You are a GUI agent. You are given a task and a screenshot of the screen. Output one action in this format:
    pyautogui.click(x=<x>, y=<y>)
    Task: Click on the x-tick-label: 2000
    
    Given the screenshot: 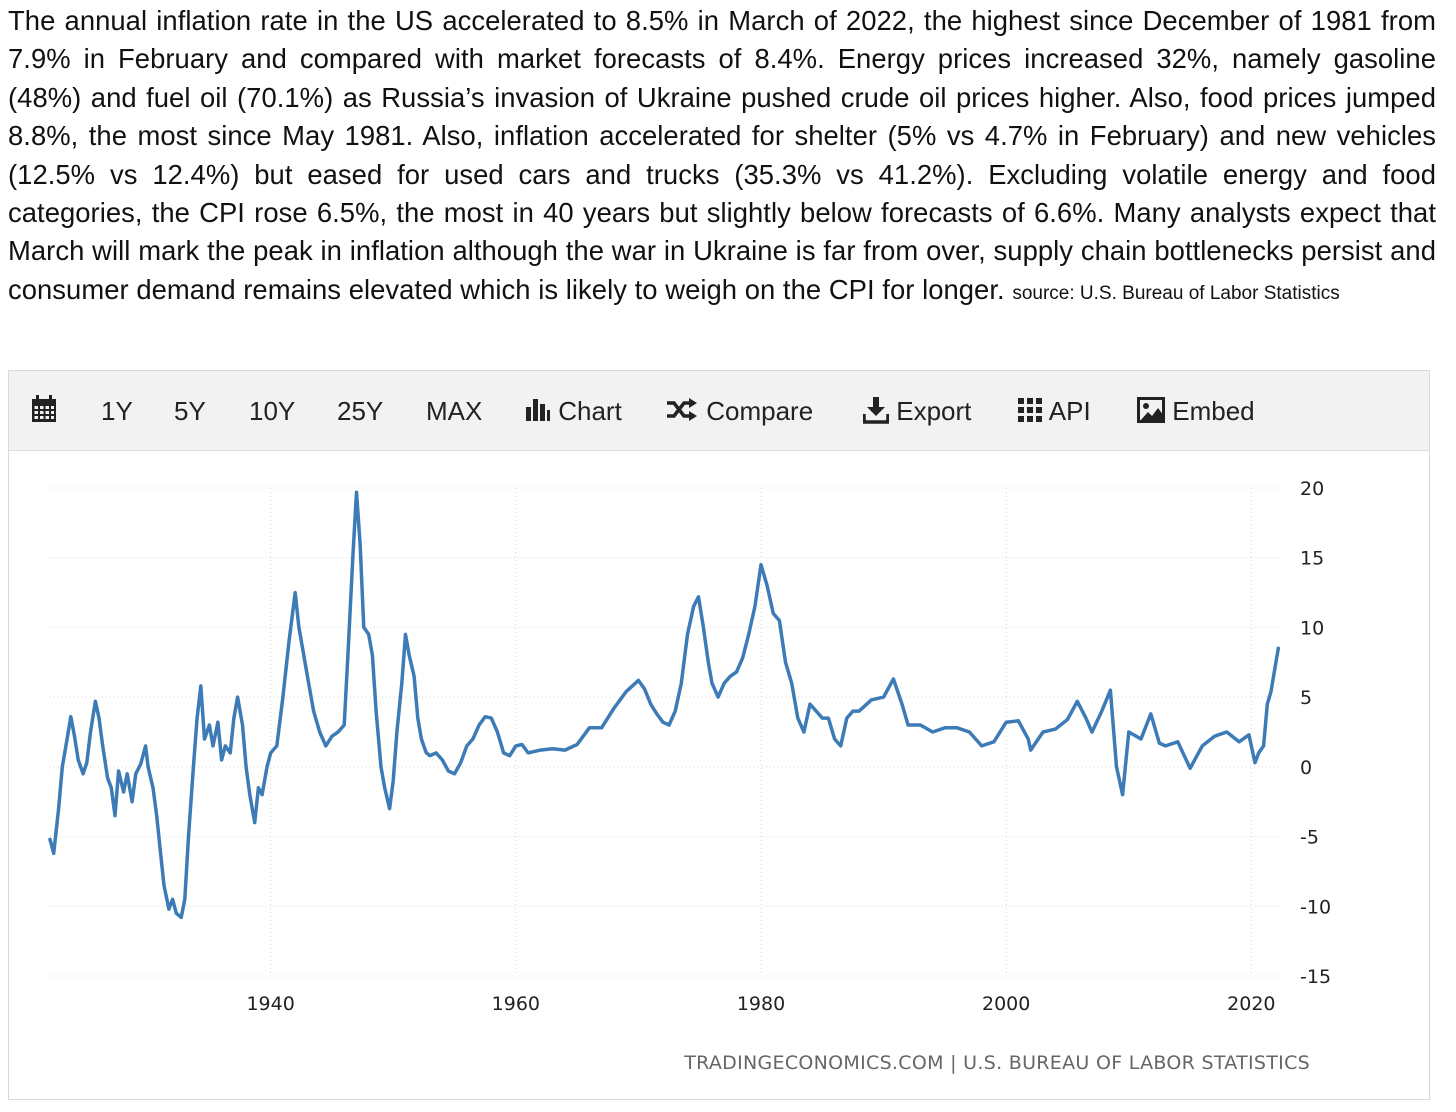 What is the action you would take?
    pyautogui.click(x=1006, y=1004)
    